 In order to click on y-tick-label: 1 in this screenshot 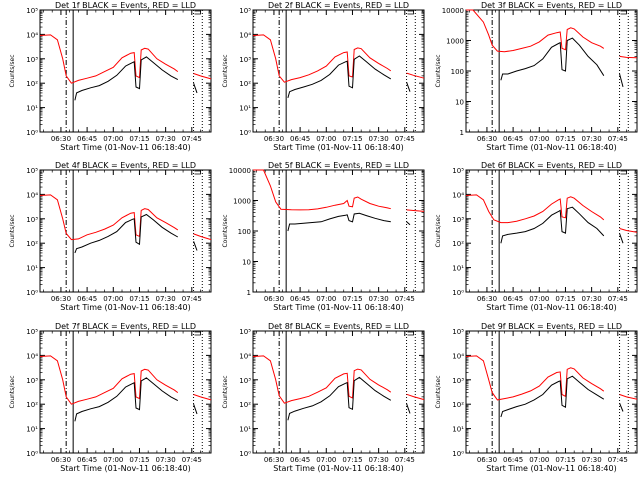, I will do `click(462, 133)`.